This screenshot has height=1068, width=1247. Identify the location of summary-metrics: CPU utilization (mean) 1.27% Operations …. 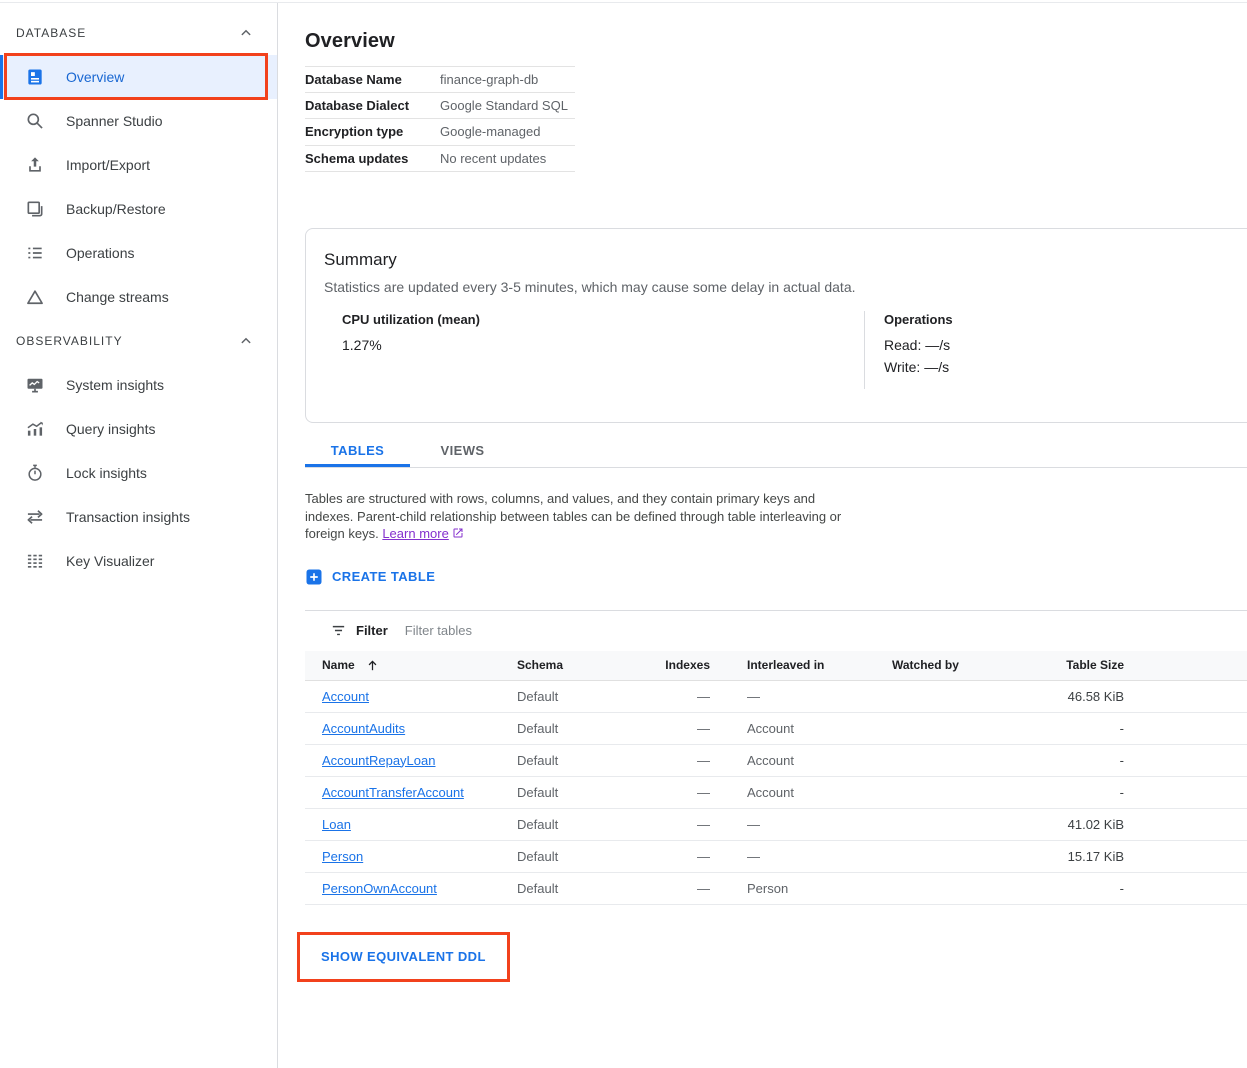
(785, 350).